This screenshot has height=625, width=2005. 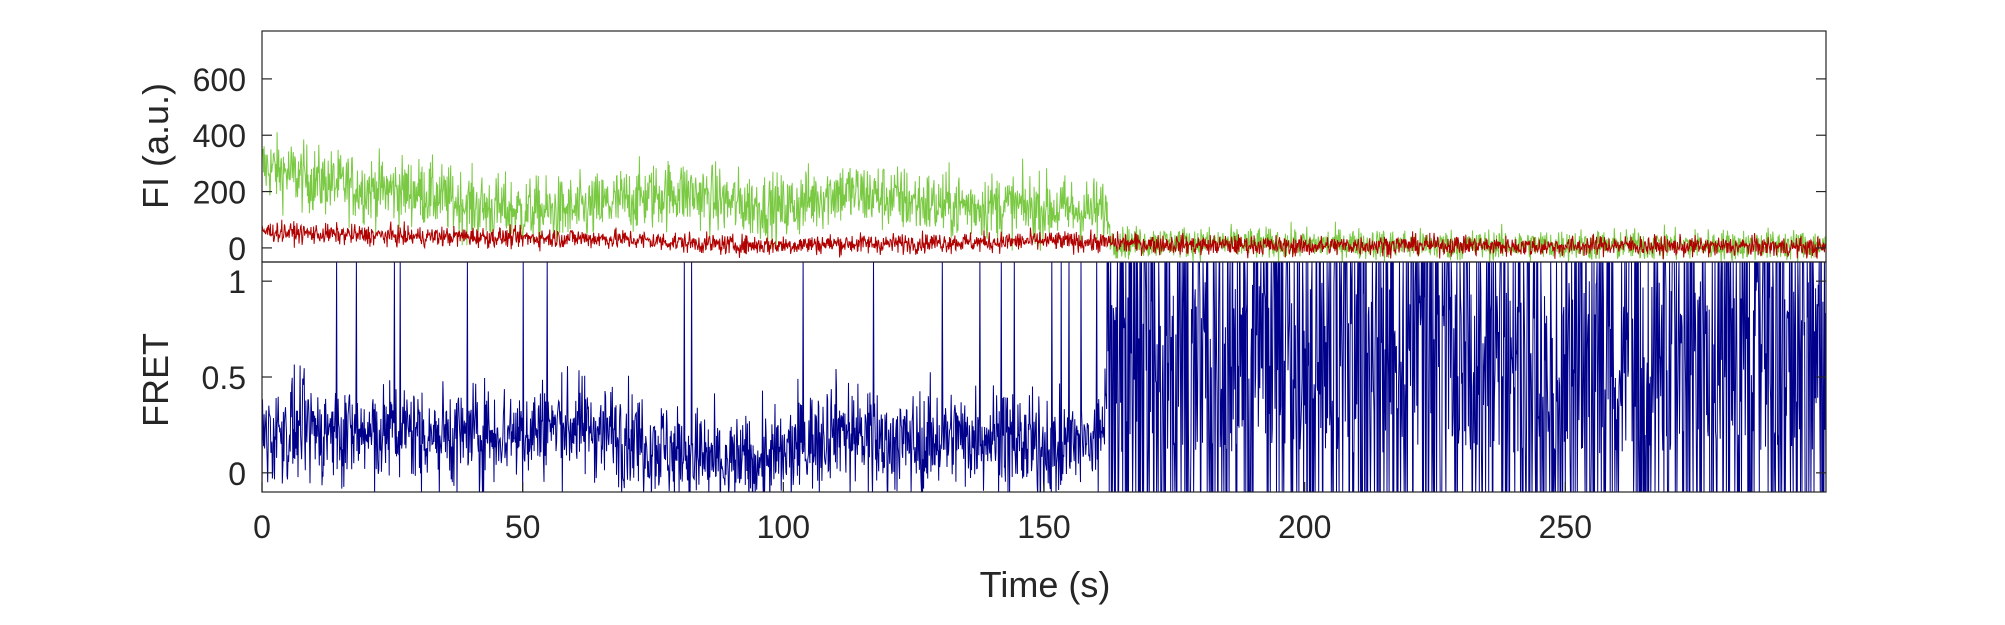 What do you see at coordinates (922, 513) in the screenshot?
I see `time-x-ticks: 0 50 100 150 200 250` at bounding box center [922, 513].